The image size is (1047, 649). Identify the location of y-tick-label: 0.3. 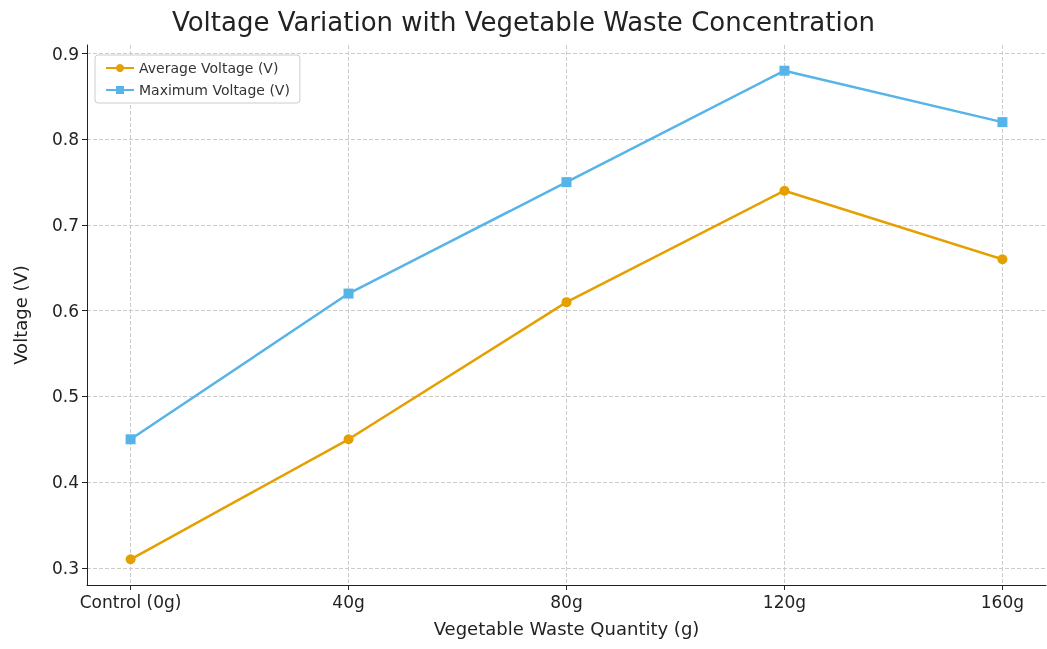
(65, 567).